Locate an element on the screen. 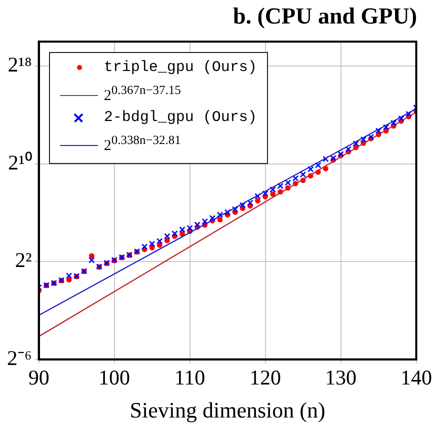 This screenshot has width=435, height=433. legend-label: triple_gpu (Ours) is located at coordinates (180, 68).